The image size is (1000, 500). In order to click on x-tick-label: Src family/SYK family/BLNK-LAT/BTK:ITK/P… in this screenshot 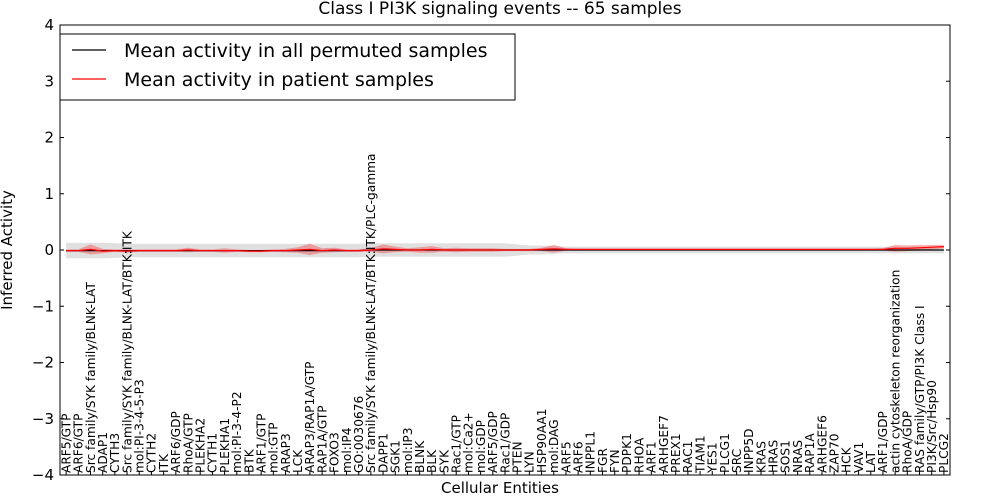, I will do `click(371, 313)`.